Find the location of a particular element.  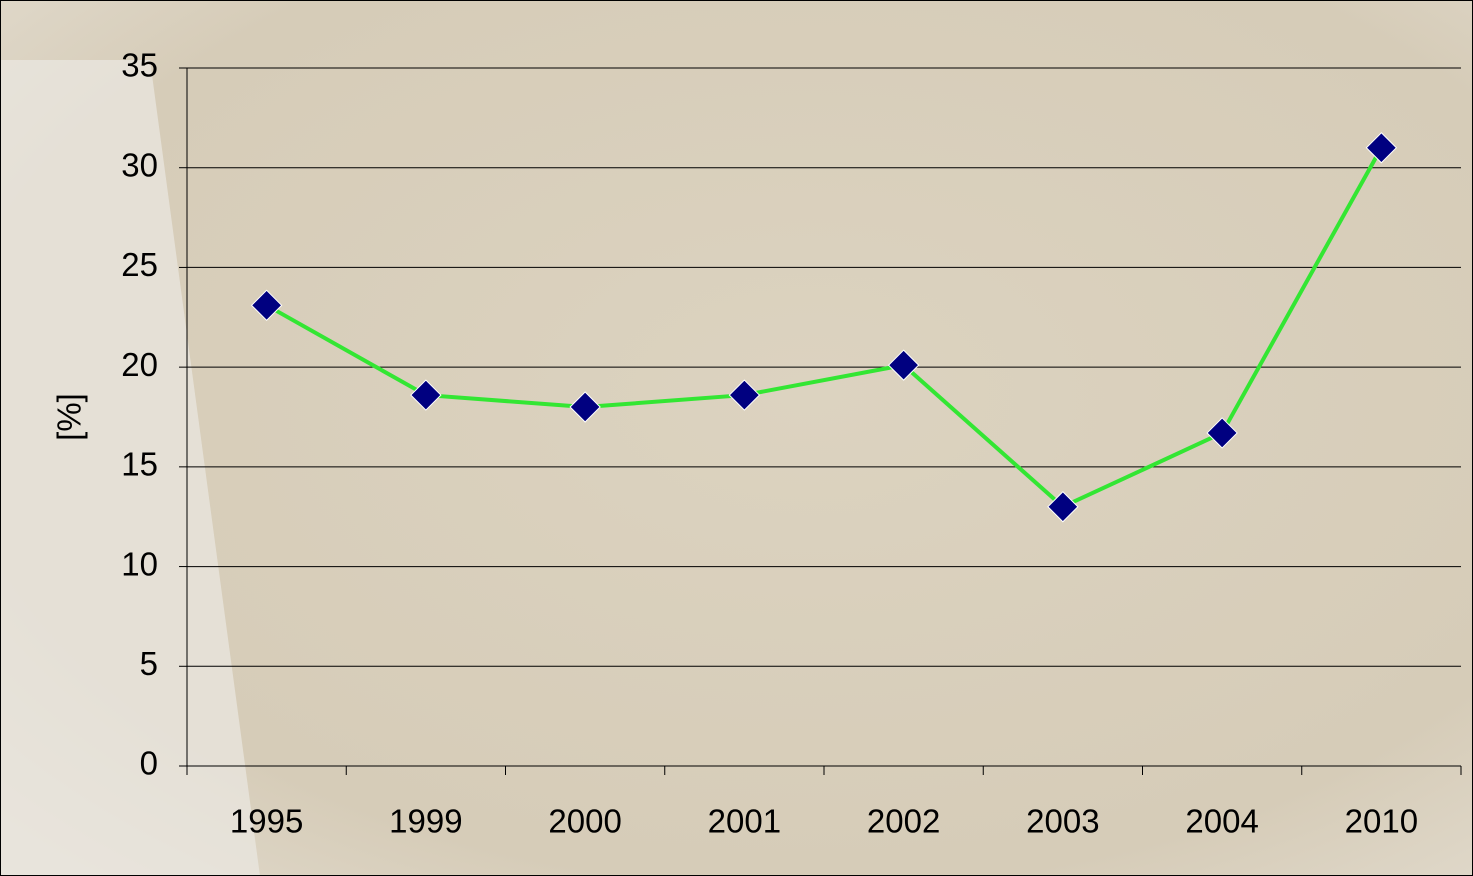

x-tick-label: 2010 is located at coordinates (1381, 821).